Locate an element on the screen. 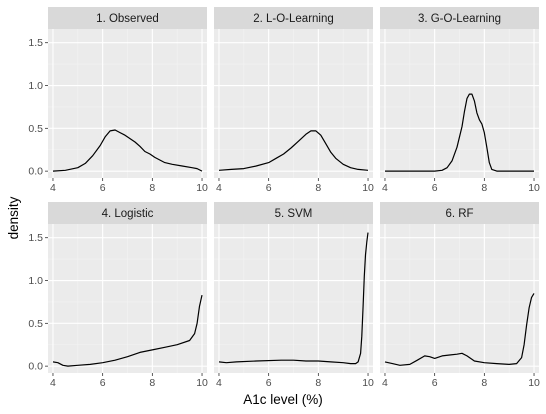 The image size is (546, 414). x-axis-title: A1c level (%) is located at coordinates (283, 399).